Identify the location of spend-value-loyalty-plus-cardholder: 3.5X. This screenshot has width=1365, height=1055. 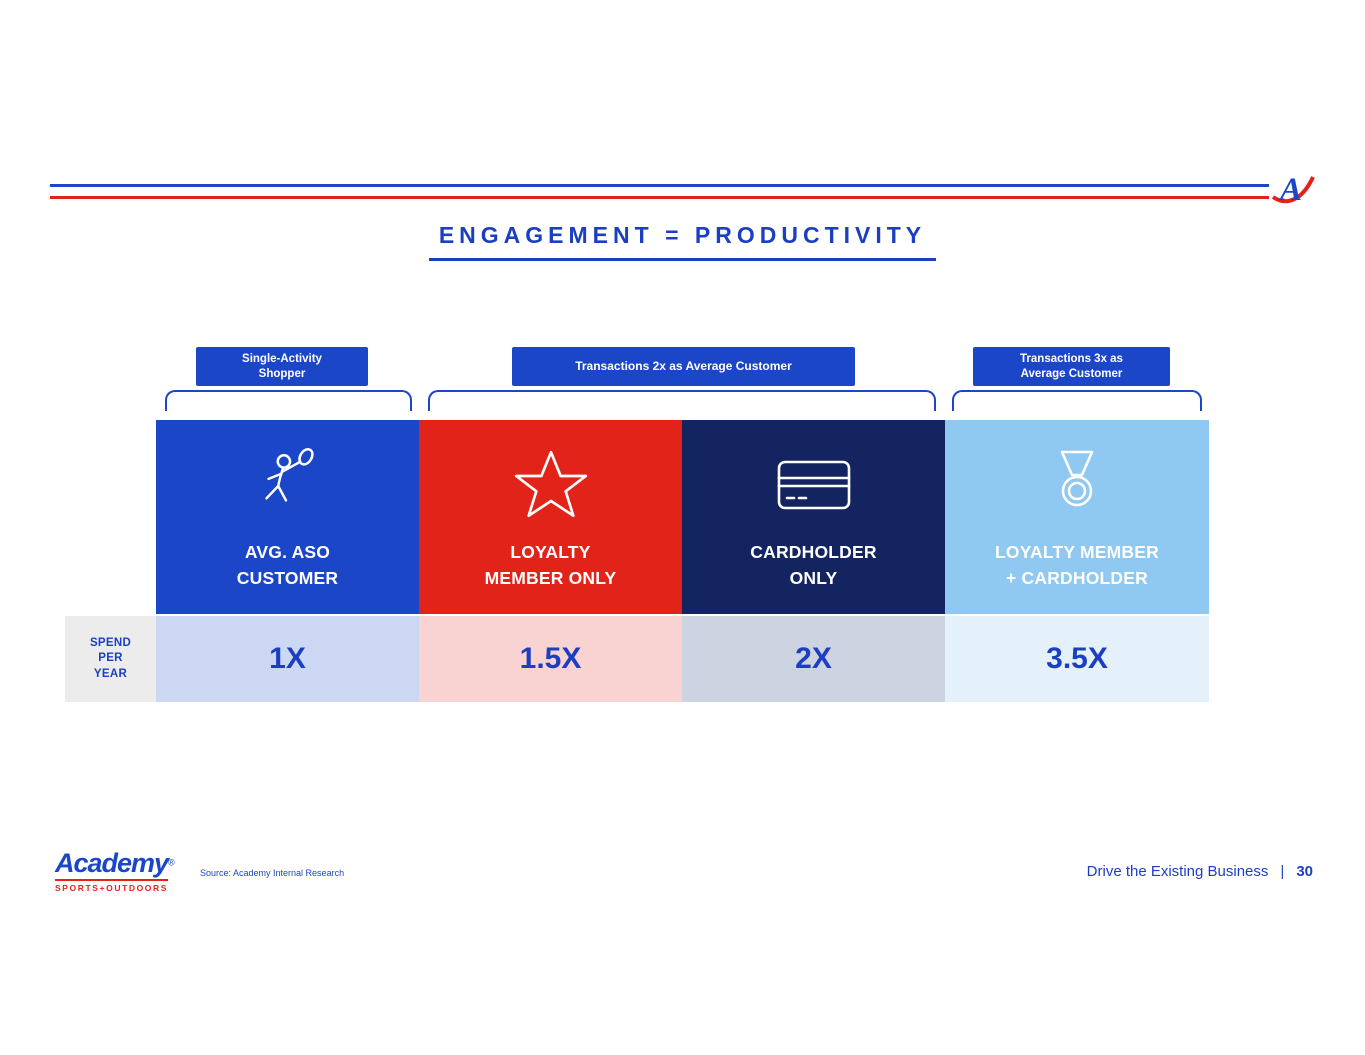
(1077, 659).